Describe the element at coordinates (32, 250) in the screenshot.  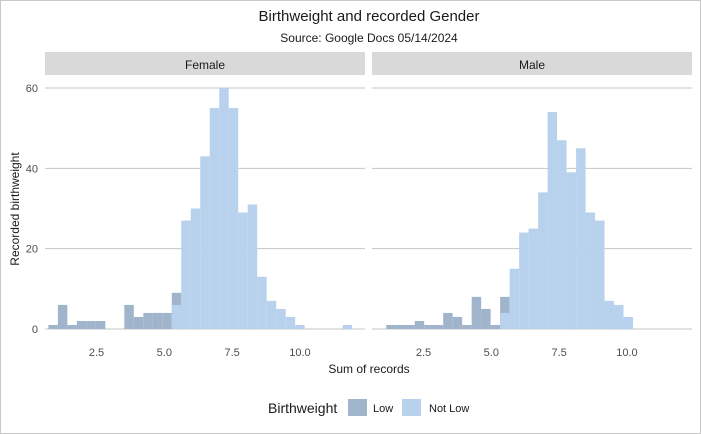
I see `y-tick-label: 20` at that location.